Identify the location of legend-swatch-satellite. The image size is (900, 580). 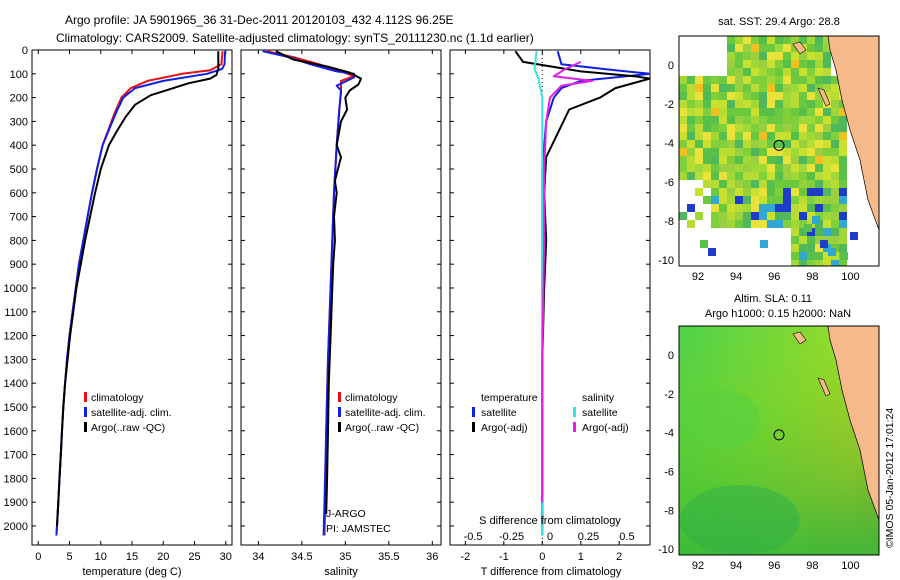
(339, 412).